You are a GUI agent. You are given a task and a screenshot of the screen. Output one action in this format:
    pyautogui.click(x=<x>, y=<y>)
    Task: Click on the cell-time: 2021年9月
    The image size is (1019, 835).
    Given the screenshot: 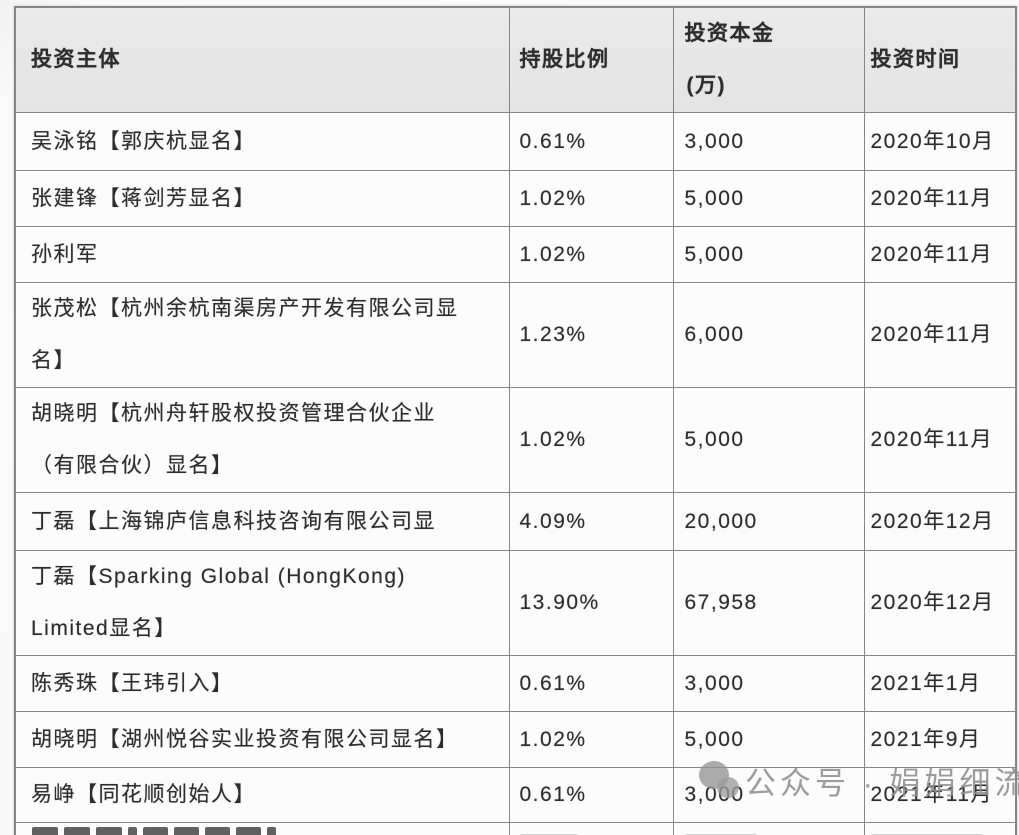 What is the action you would take?
    pyautogui.click(x=940, y=739)
    